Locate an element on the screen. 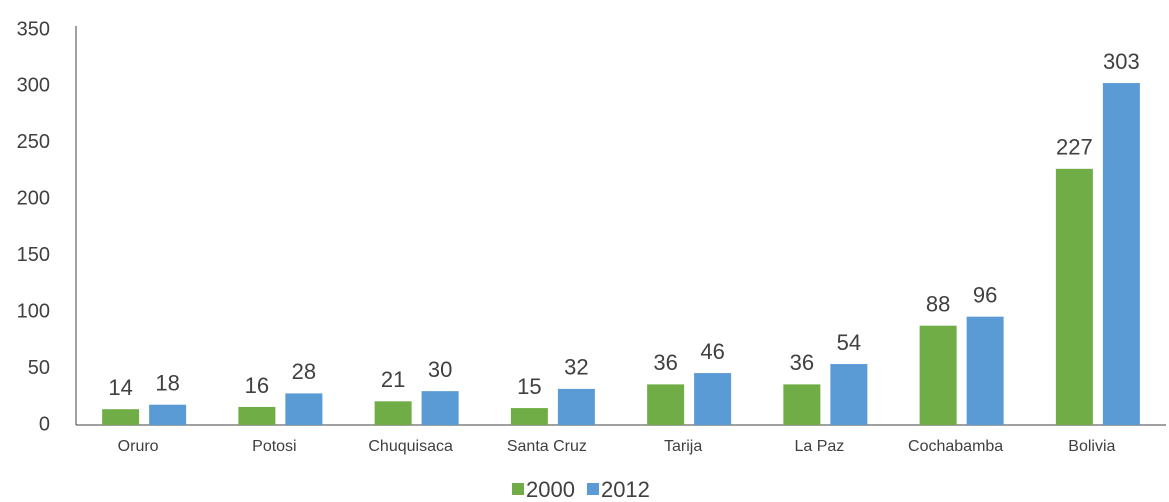 Image resolution: width=1169 pixels, height=502 pixels. y-tick-label: 50 is located at coordinates (39, 368).